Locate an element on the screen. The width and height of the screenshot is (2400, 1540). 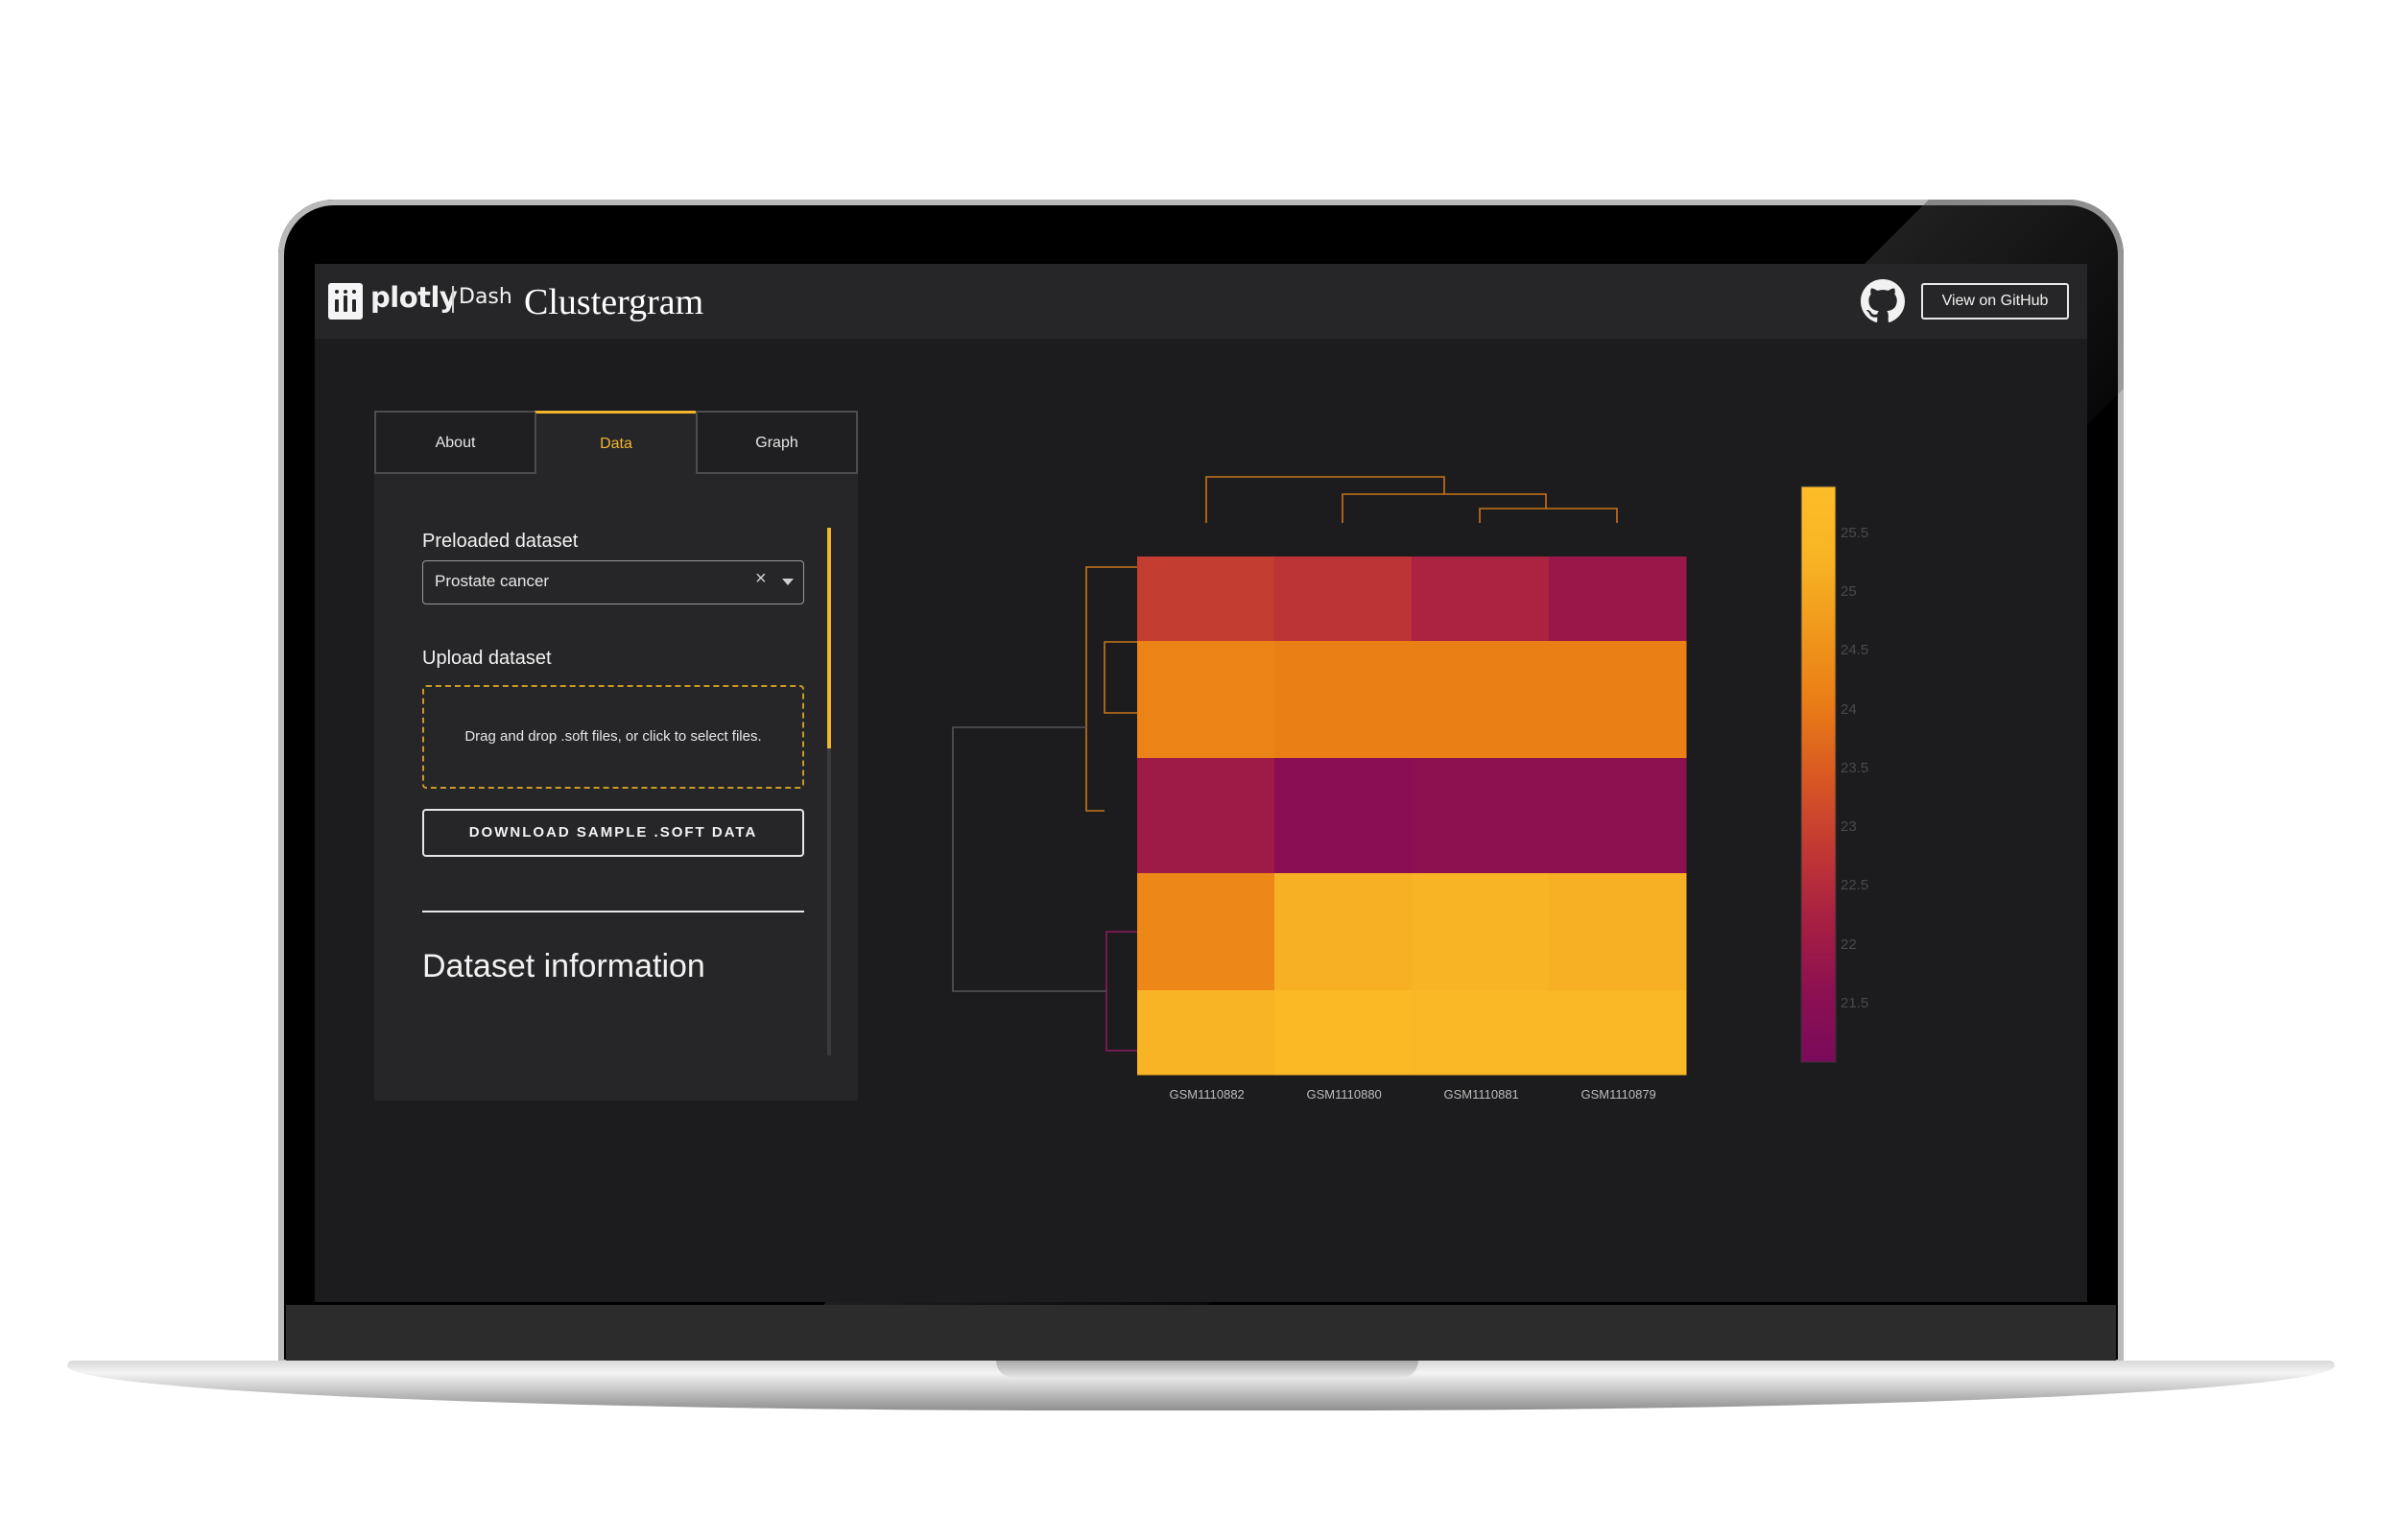
download-sample-button: DOWNLOAD SAMPLE .SOFT DATA is located at coordinates (613, 833).